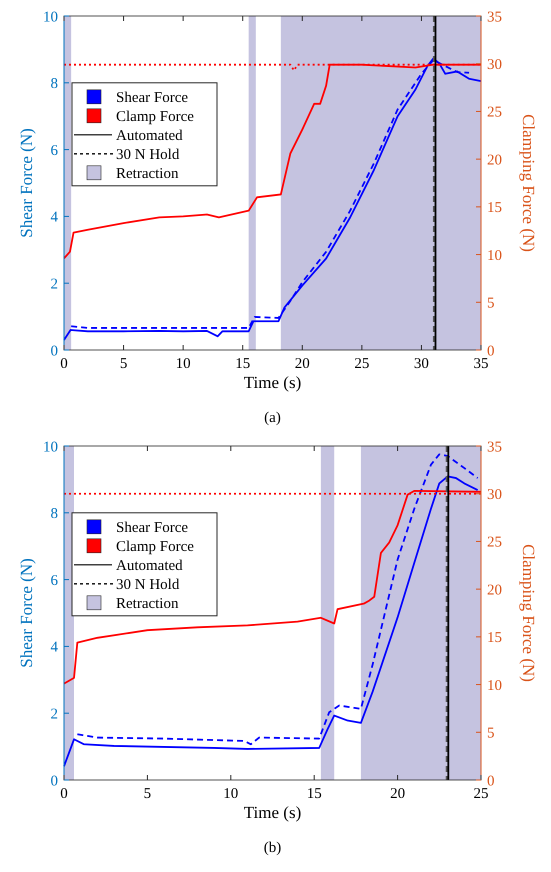  What do you see at coordinates (272, 418) in the screenshot?
I see `text: (a)` at bounding box center [272, 418].